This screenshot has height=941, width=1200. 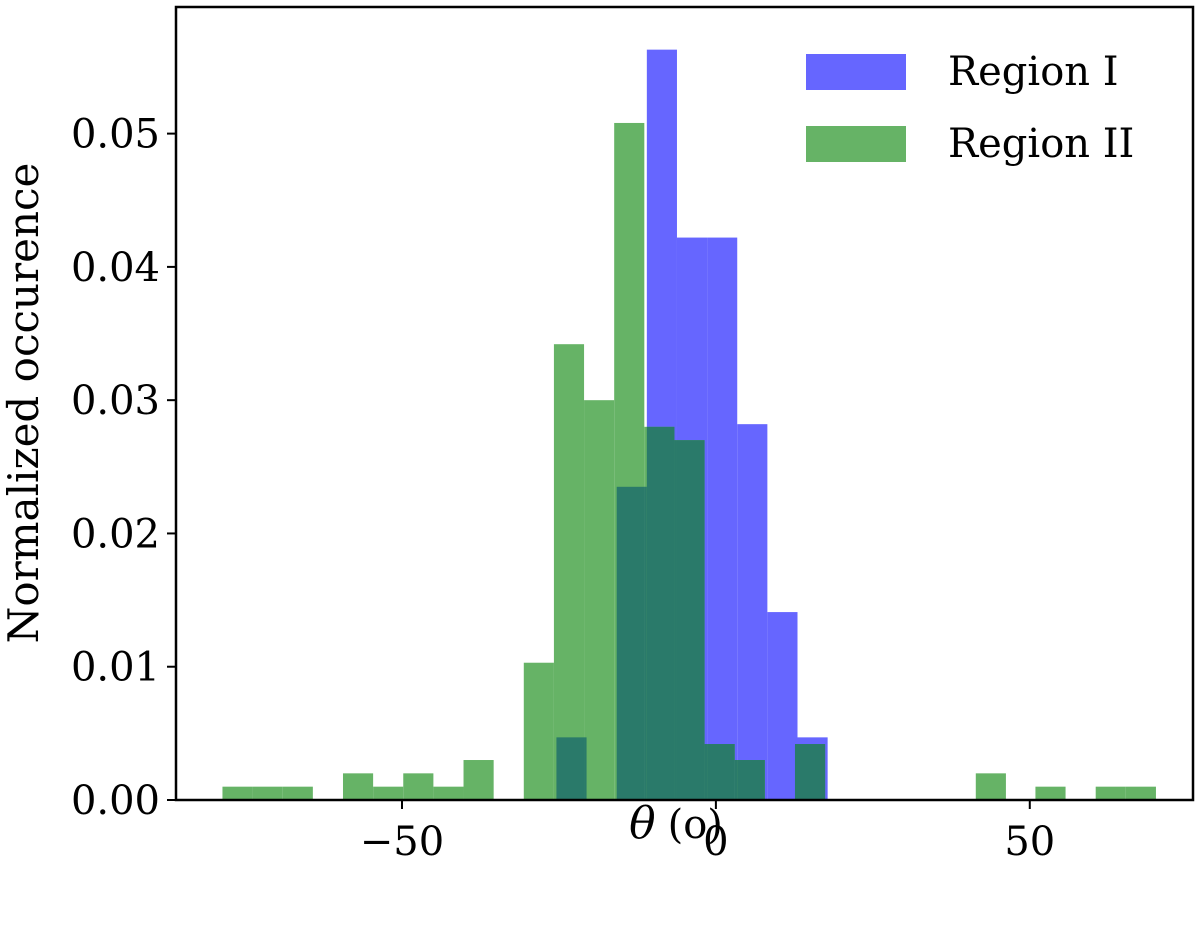 I want to click on legend-label-region-ii: Region II, so click(x=1041, y=144).